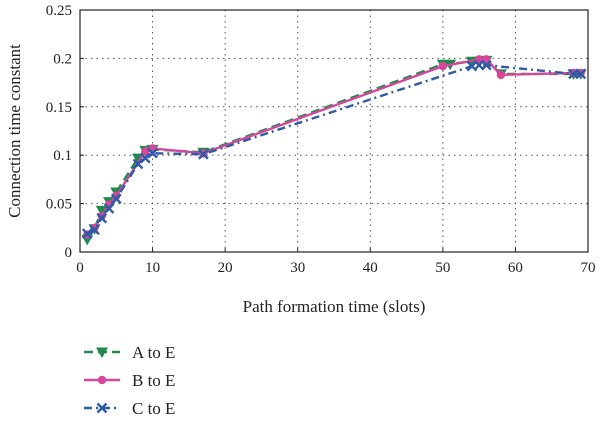 This screenshot has height=424, width=600. I want to click on x-tick-label: 50, so click(442, 268).